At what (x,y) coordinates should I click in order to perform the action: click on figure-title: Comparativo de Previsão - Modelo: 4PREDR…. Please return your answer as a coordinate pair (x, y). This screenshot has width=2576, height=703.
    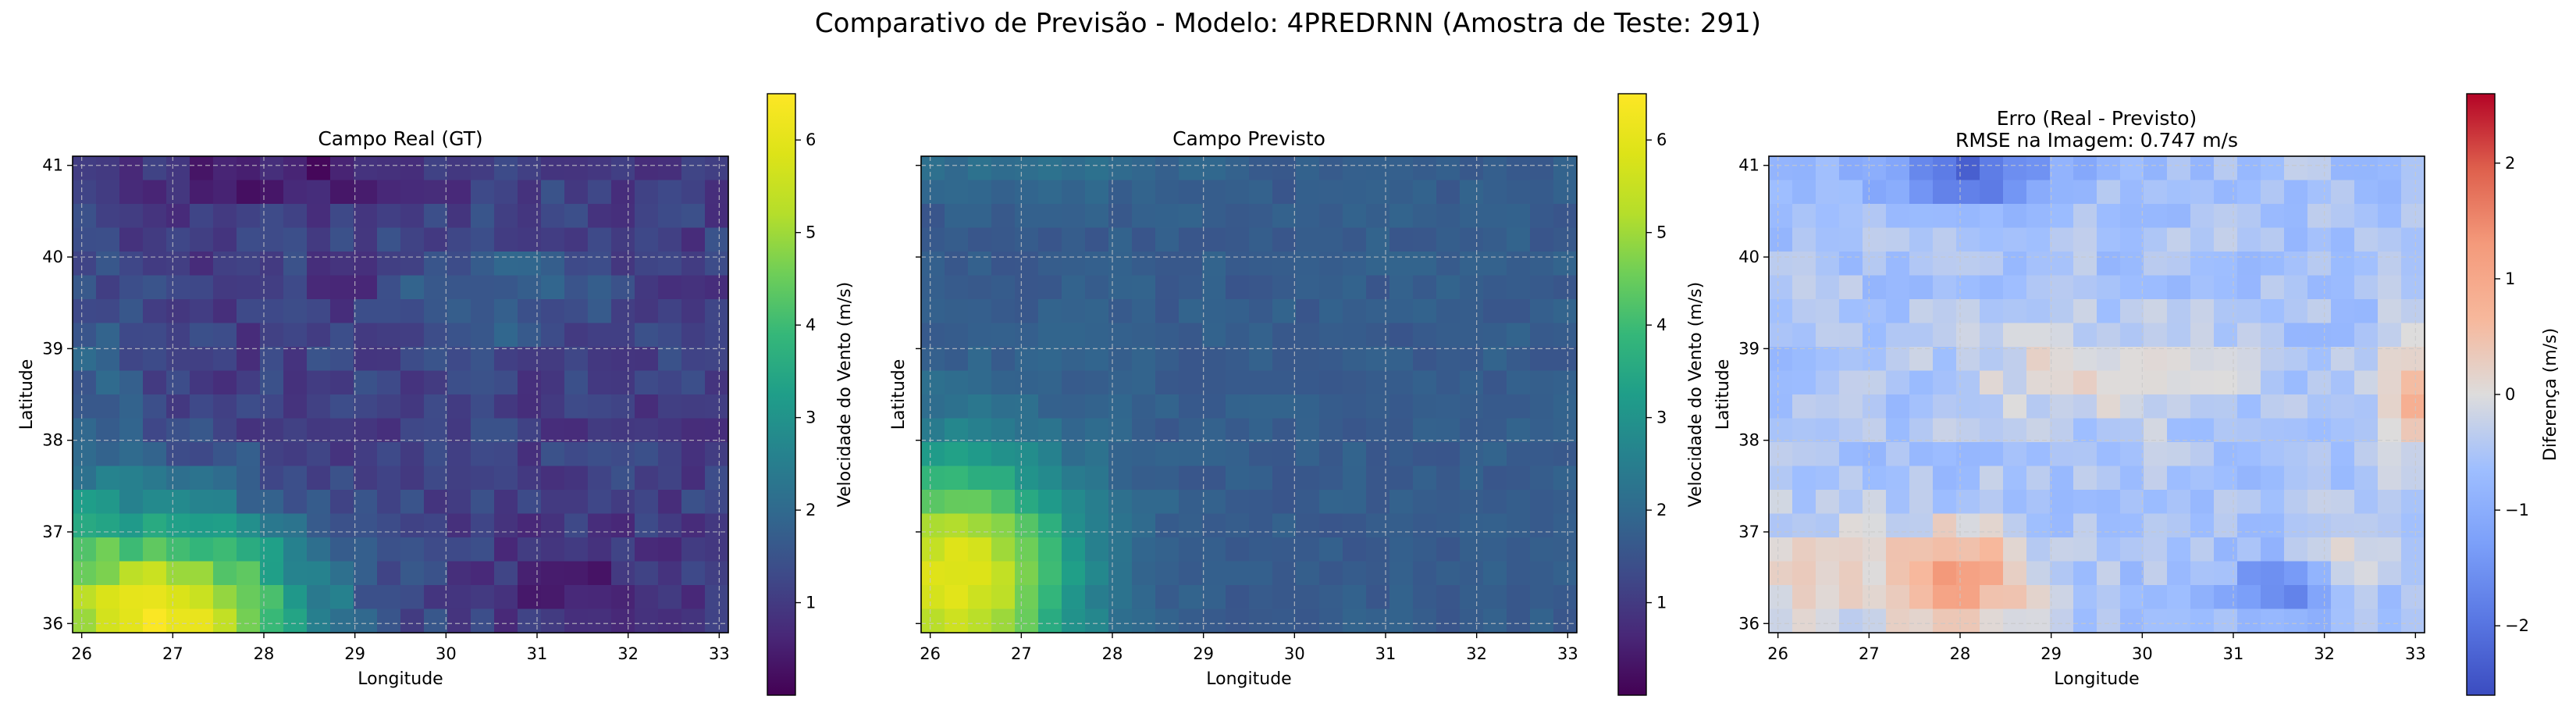
    Looking at the image, I should click on (1288, 23).